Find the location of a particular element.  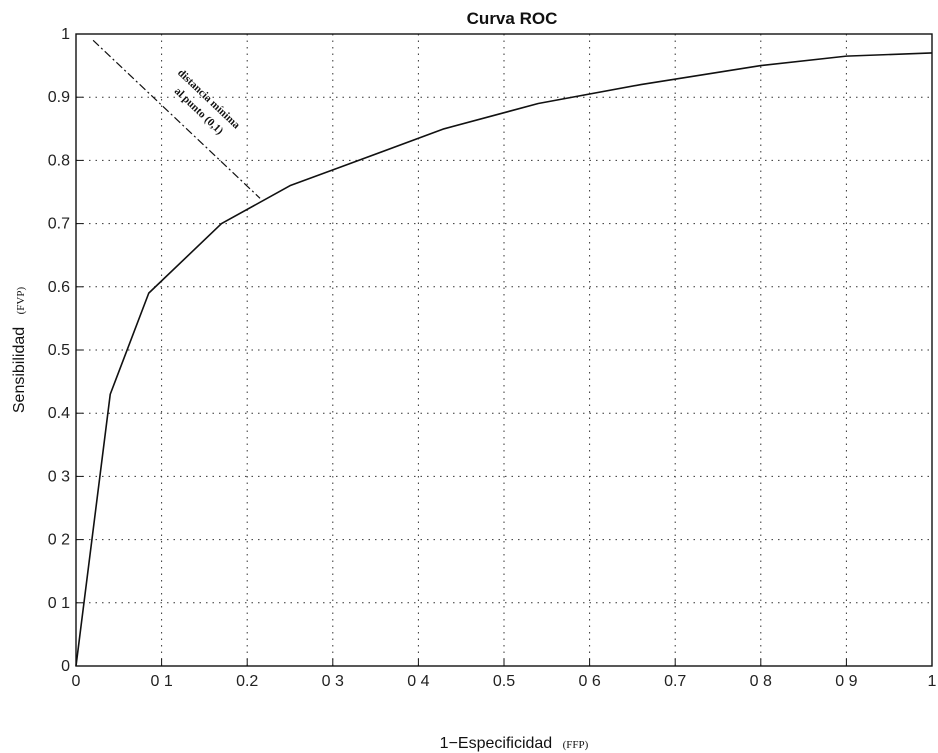

x-tick-label: 0 1 is located at coordinates (161, 681).